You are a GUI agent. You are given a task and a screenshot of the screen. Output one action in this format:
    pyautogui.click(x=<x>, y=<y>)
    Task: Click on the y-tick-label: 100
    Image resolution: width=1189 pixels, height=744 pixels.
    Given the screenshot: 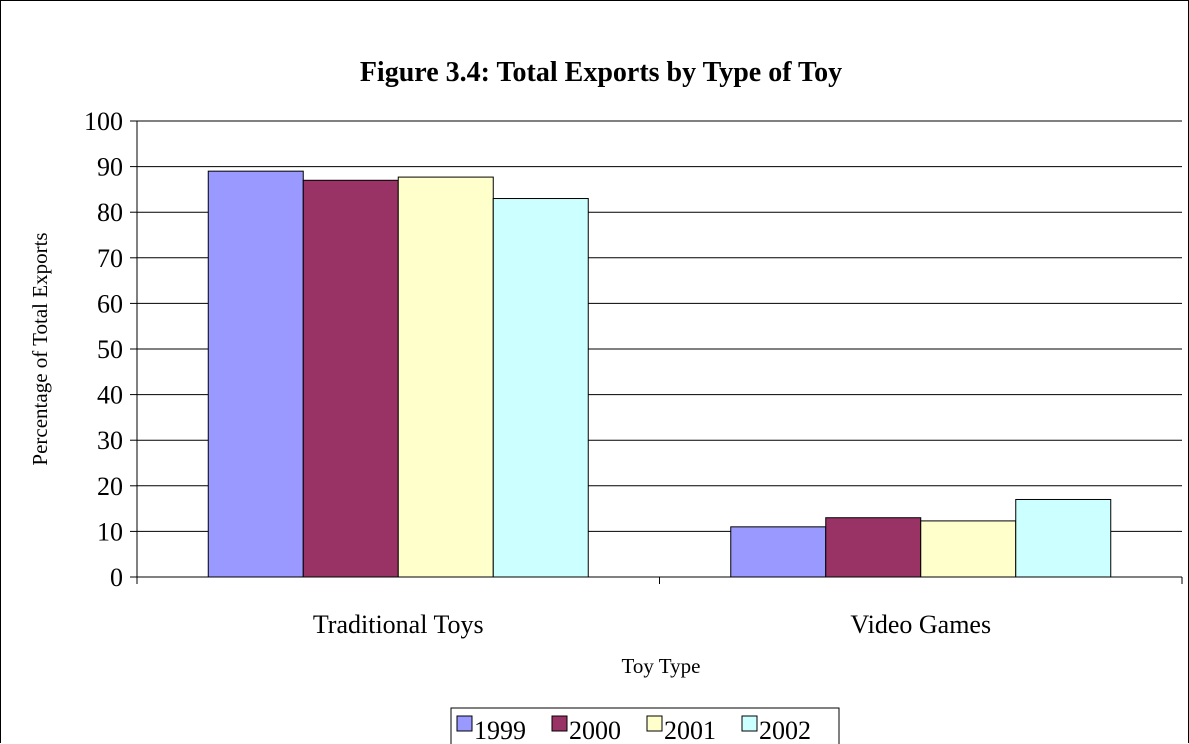 What is the action you would take?
    pyautogui.click(x=103, y=121)
    